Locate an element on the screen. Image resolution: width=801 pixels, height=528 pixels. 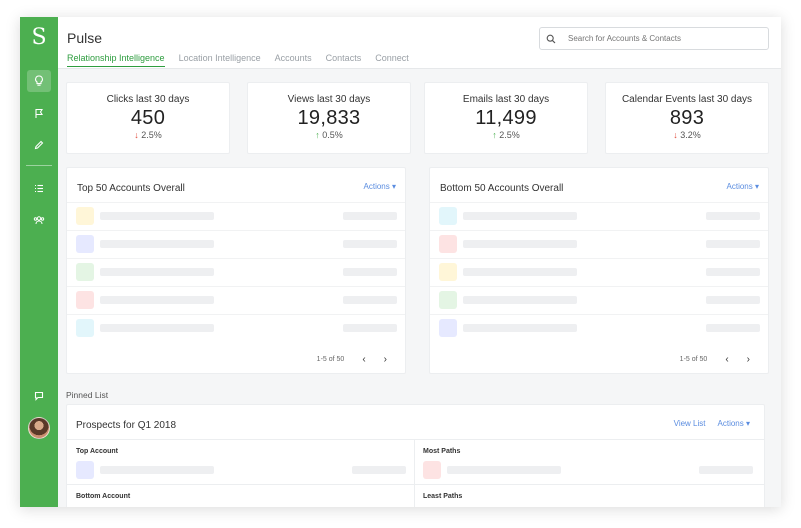
list-icon is located at coordinates (39, 188).